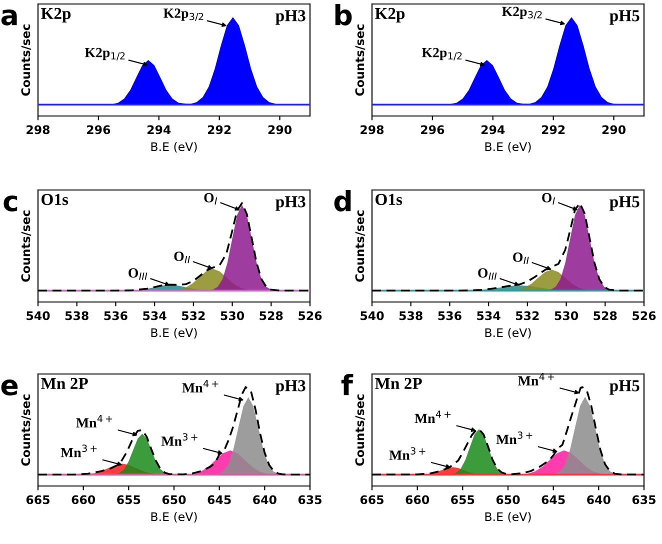  What do you see at coordinates (11, 204) in the screenshot?
I see `text: c` at bounding box center [11, 204].